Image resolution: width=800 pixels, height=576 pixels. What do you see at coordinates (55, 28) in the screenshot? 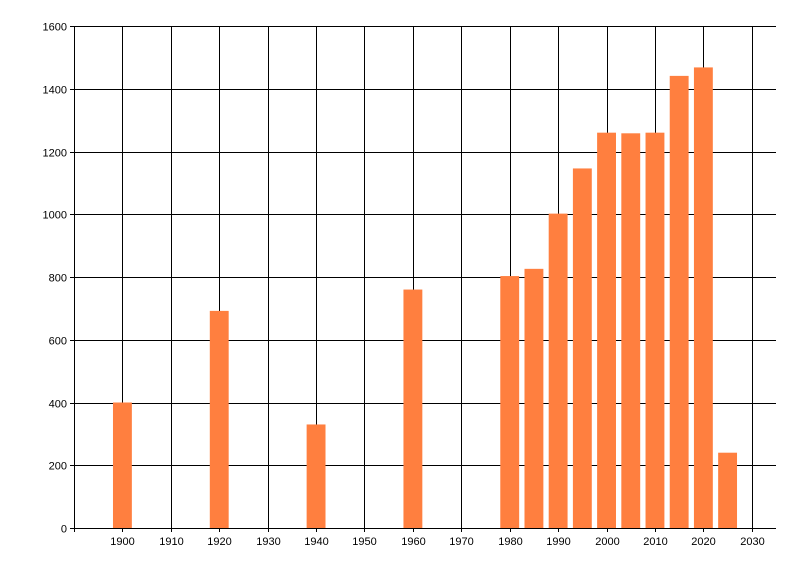
I see `y-tick-label: 1600` at bounding box center [55, 28].